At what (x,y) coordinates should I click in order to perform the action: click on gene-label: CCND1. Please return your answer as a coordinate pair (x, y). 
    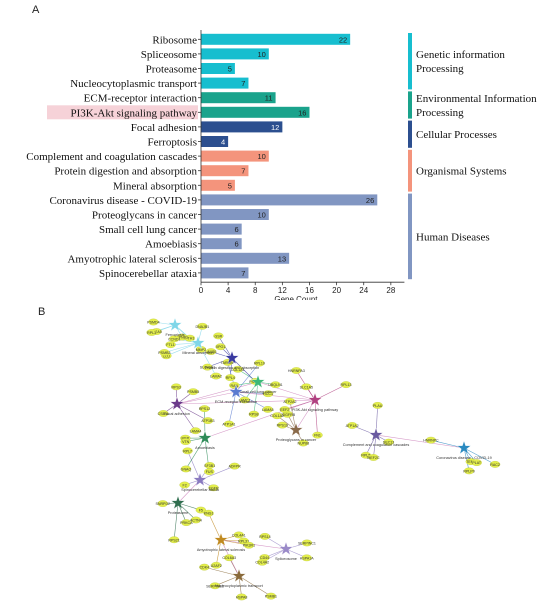
    Looking at the image, I should click on (174, 339).